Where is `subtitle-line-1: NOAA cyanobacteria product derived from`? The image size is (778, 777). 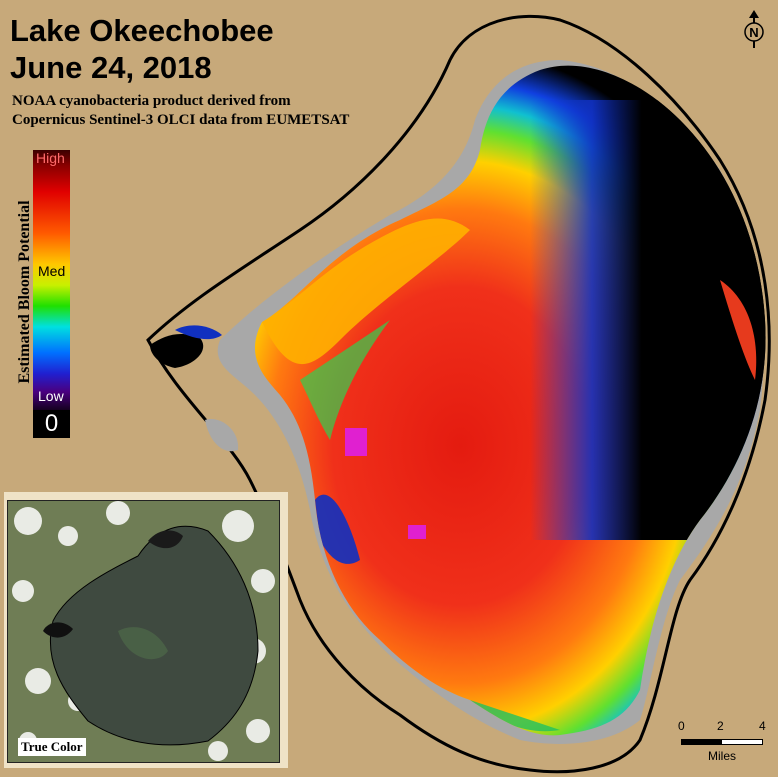 subtitle-line-1: NOAA cyanobacteria product derived from is located at coordinates (151, 101).